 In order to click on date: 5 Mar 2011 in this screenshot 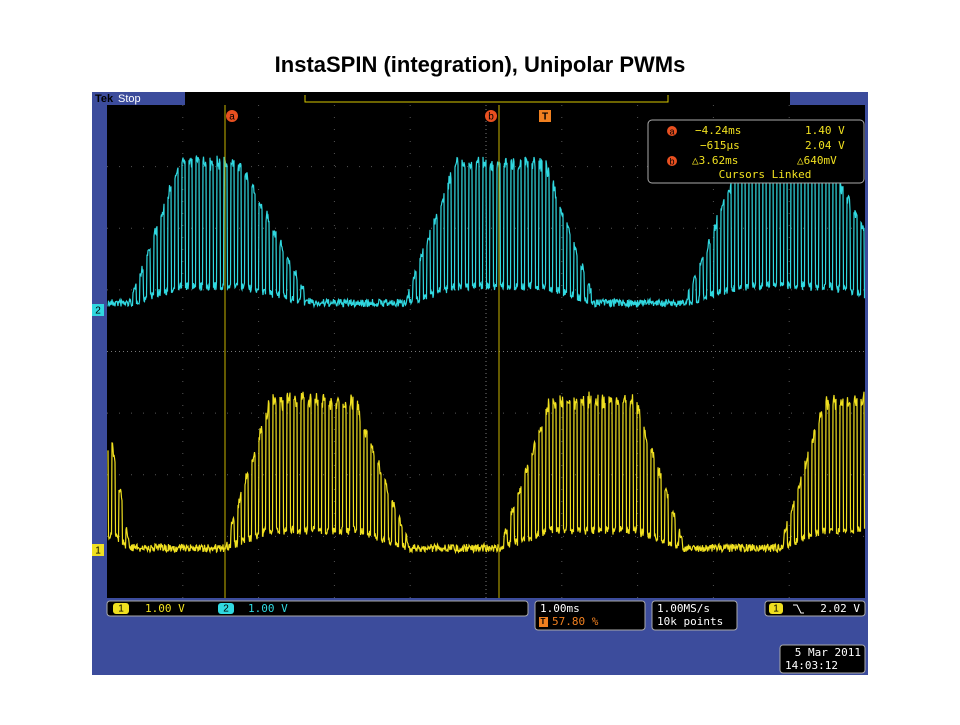, I will do `click(828, 652)`.